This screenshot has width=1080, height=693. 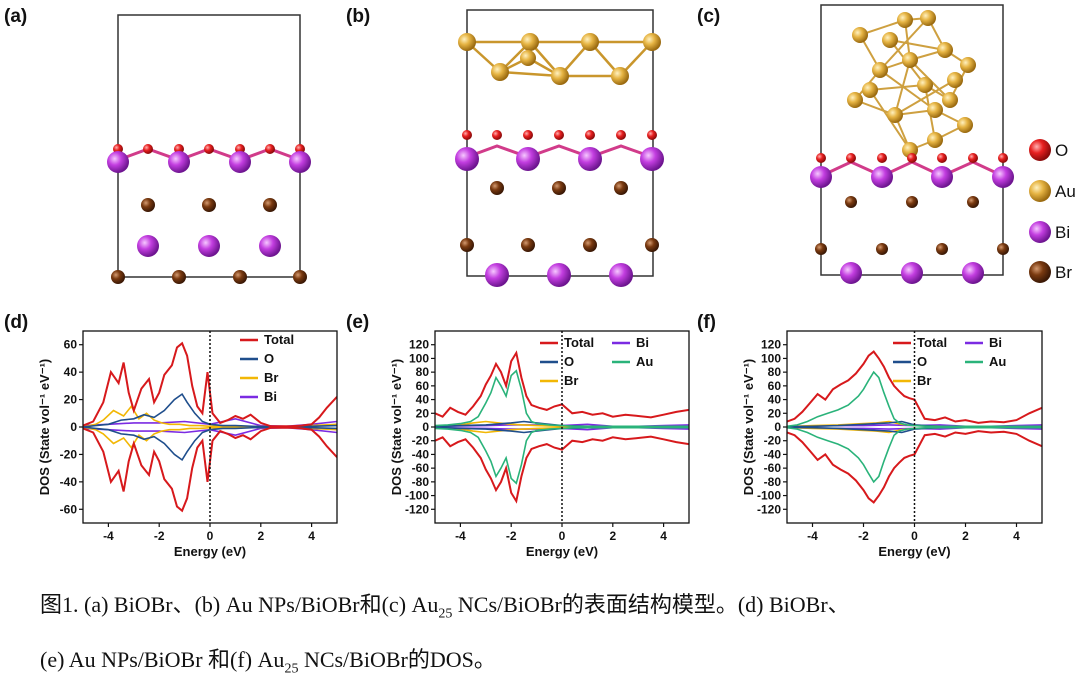 I want to click on legend-au-ball, so click(x=1040, y=191).